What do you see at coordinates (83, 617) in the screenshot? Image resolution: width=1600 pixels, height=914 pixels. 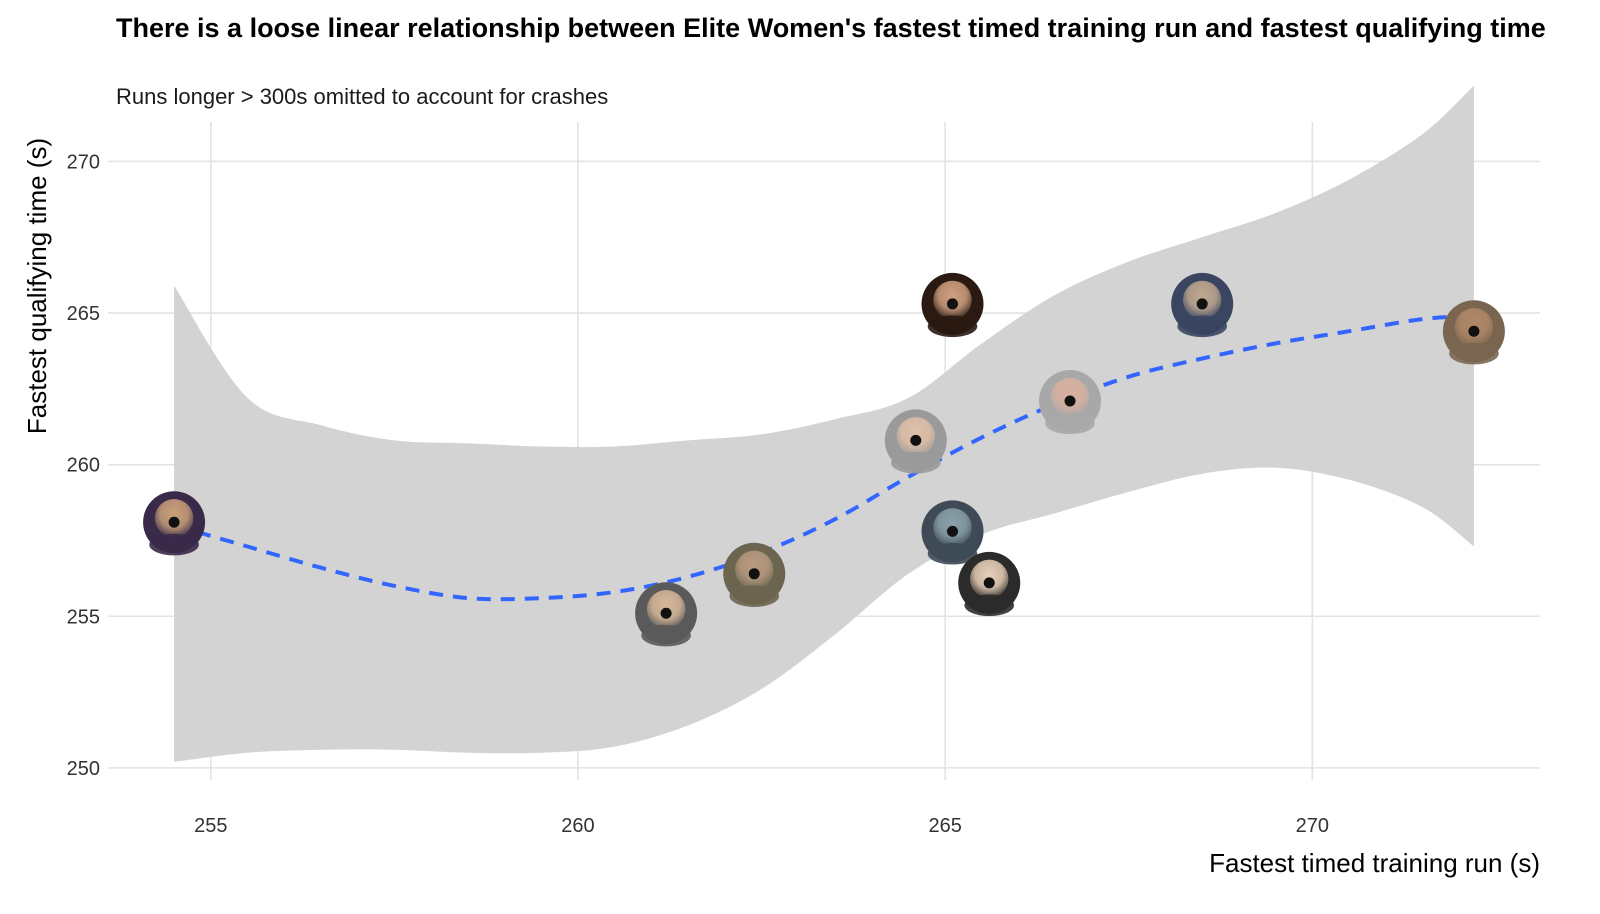 I see `y-tick-label: 255` at bounding box center [83, 617].